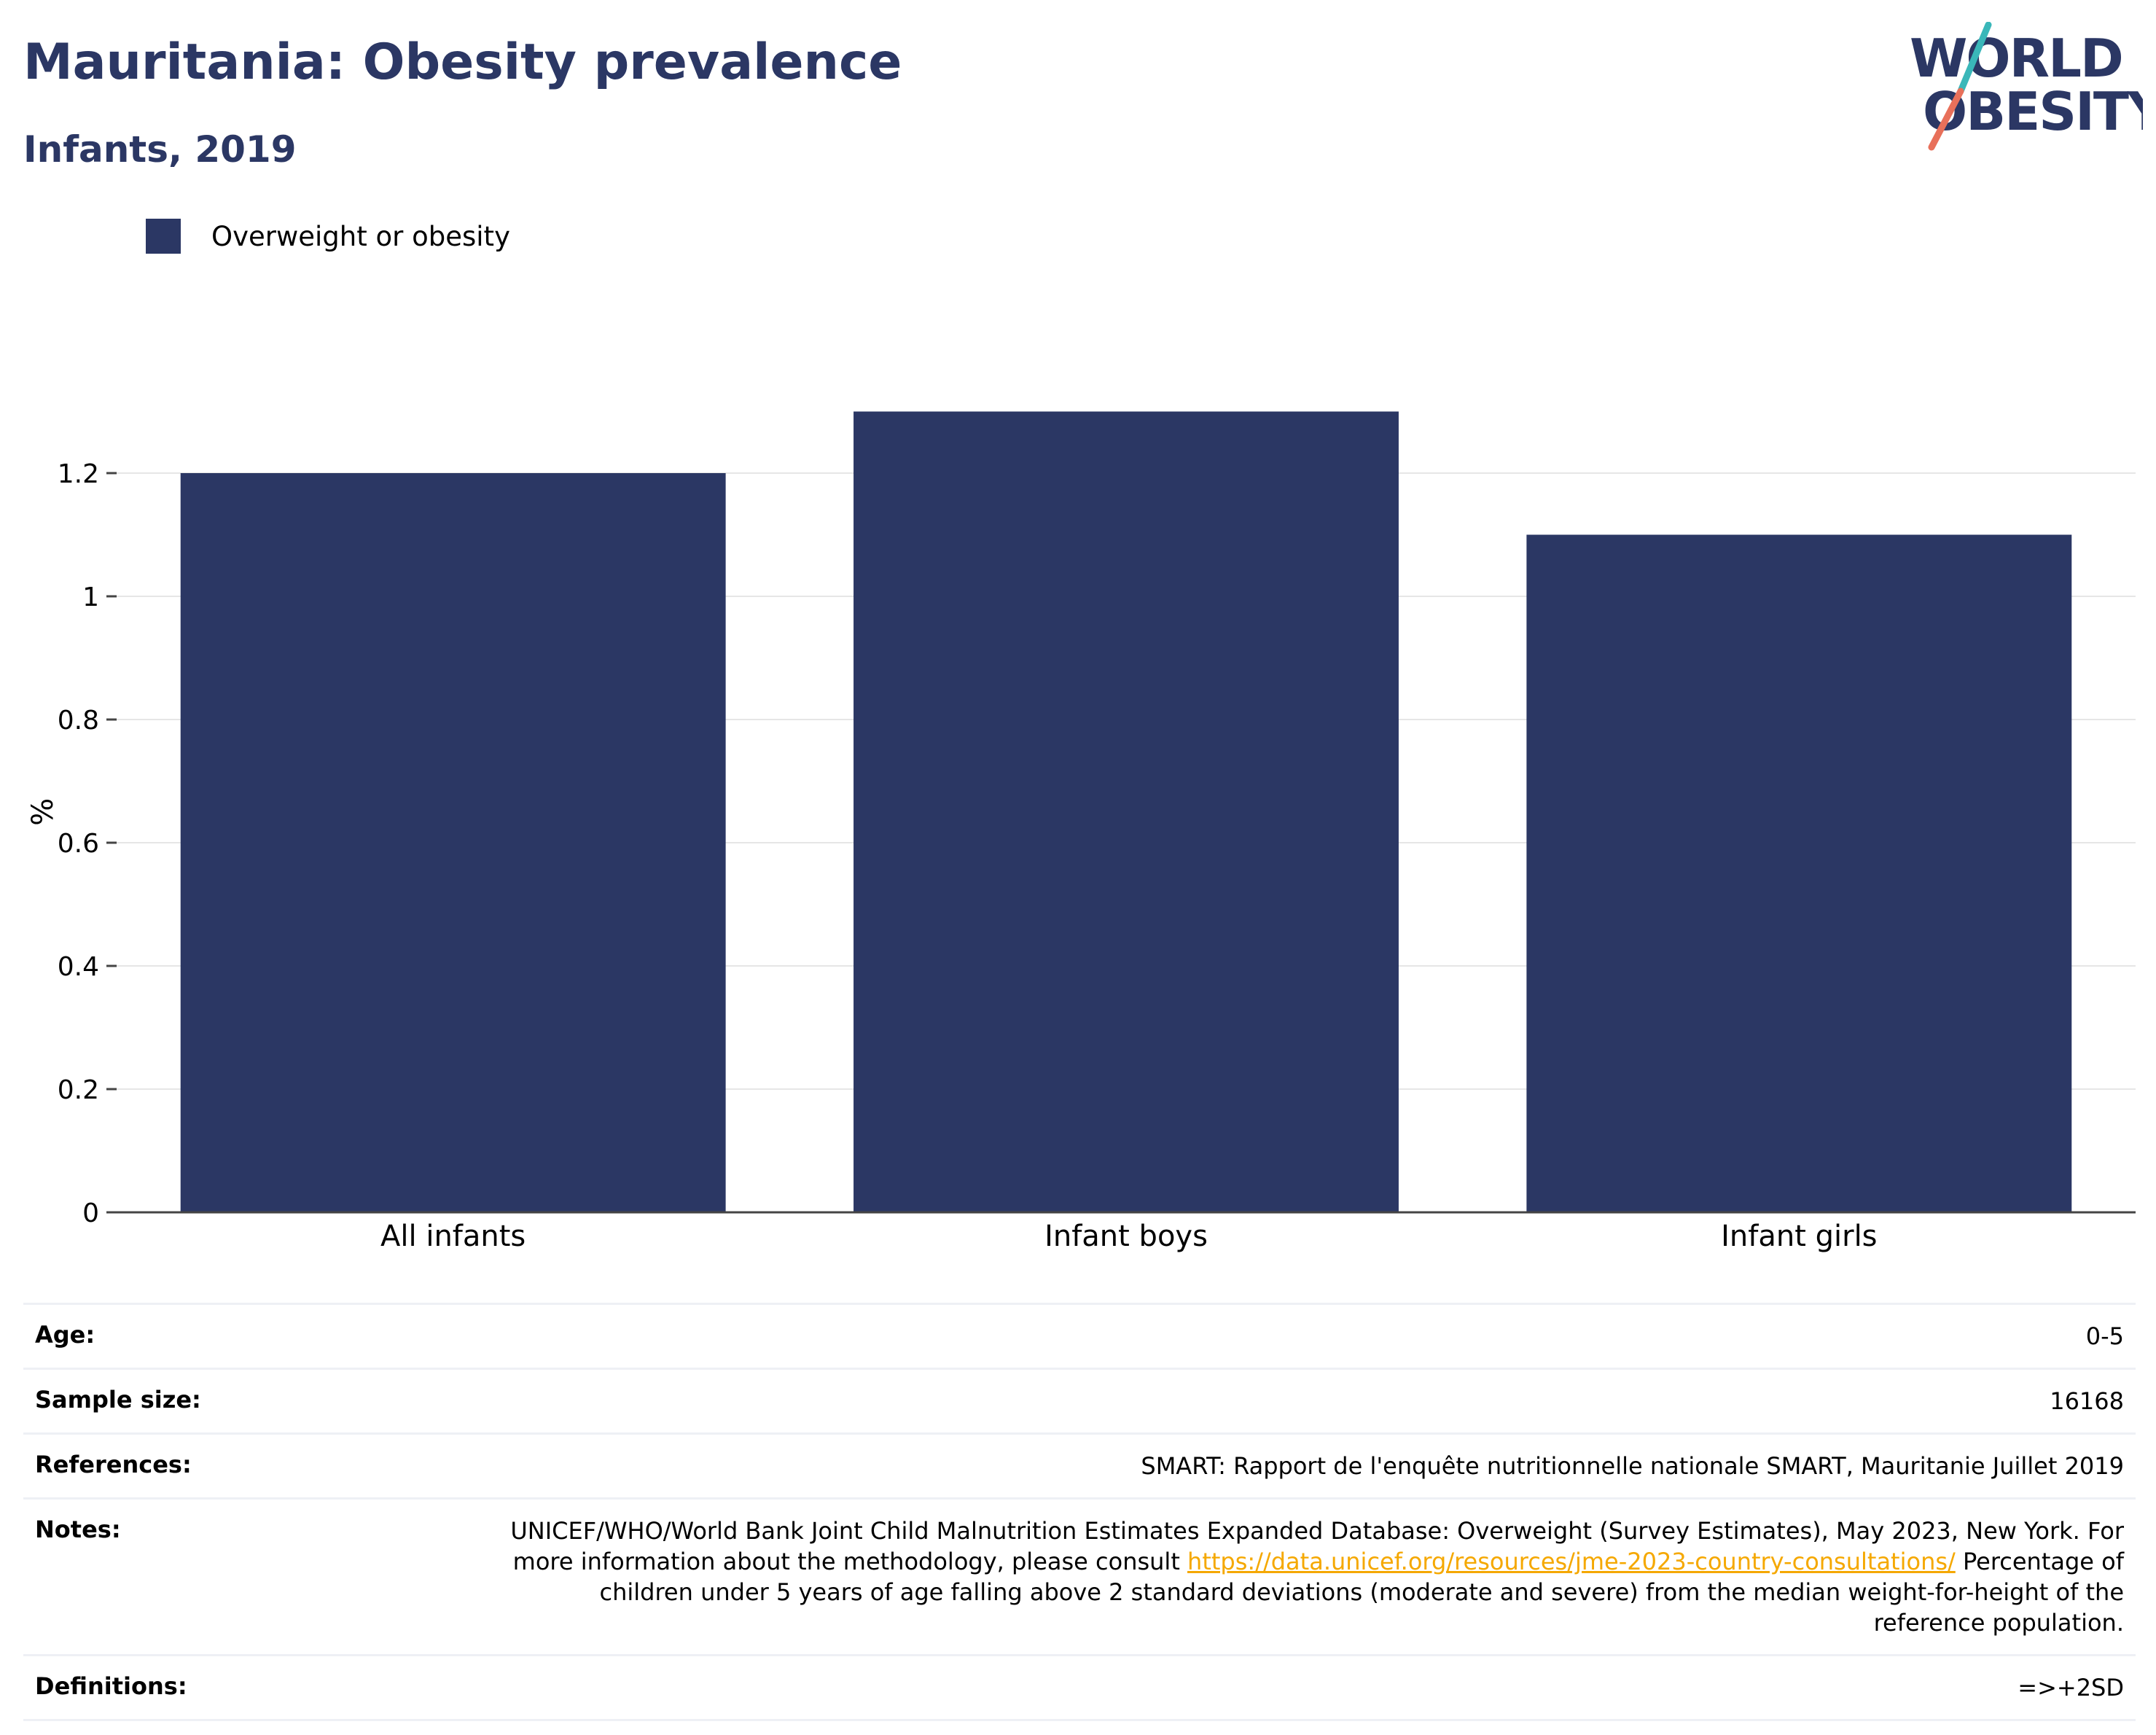 The width and height of the screenshot is (2156, 1735). Describe the element at coordinates (43, 812) in the screenshot. I see `y-axis-label: %` at that location.